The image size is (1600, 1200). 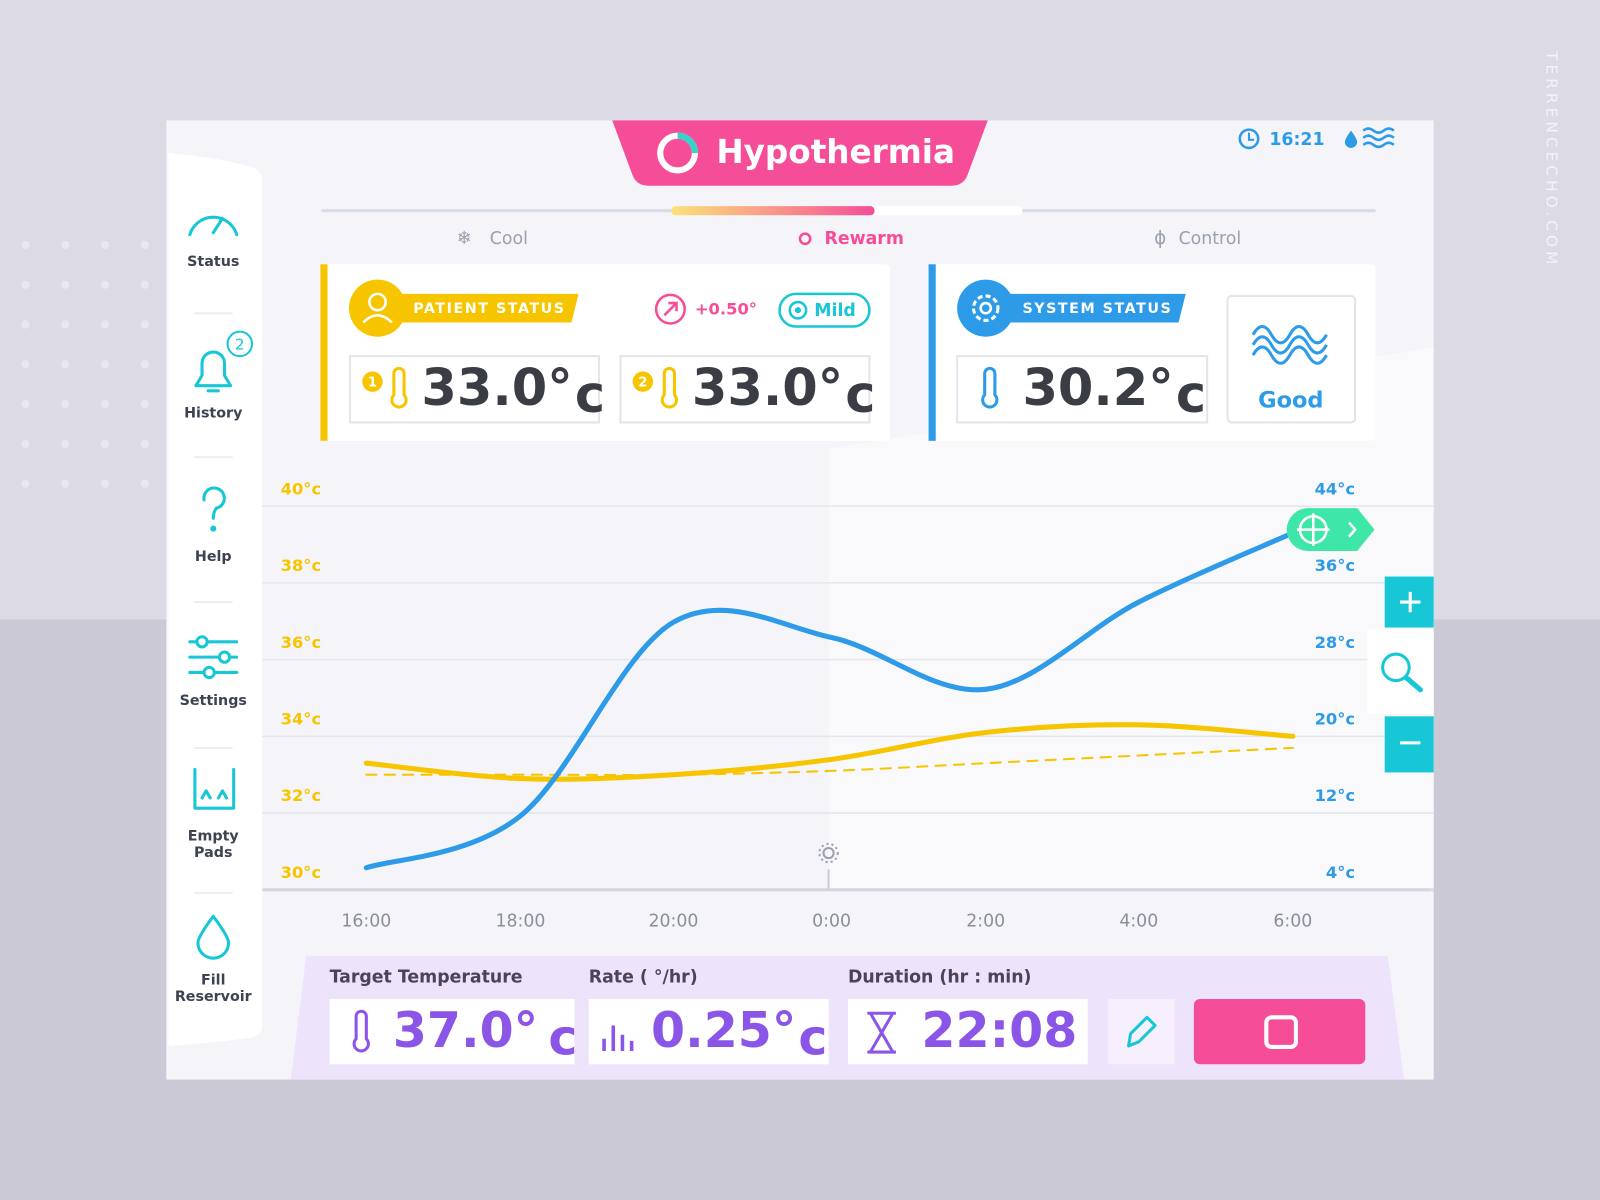 What do you see at coordinates (301, 565) in the screenshot?
I see `y-tick-label: 38°c` at bounding box center [301, 565].